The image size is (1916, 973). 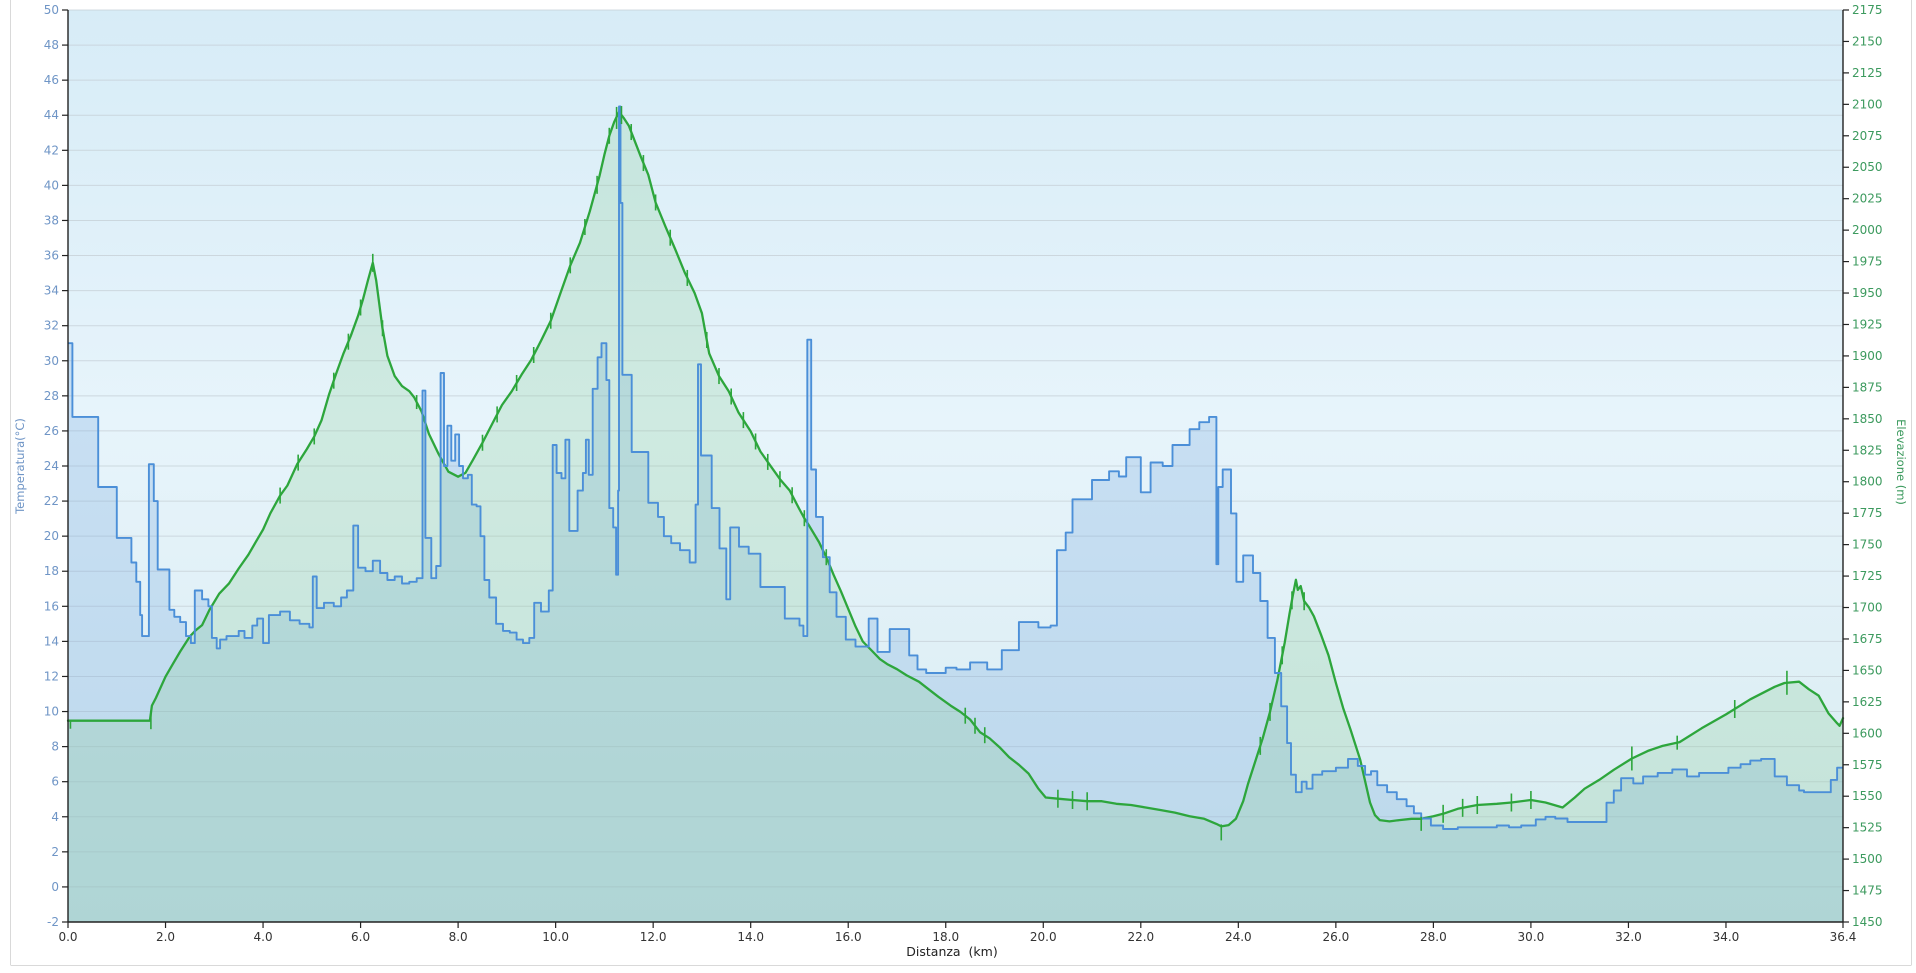 What do you see at coordinates (55, 817) in the screenshot?
I see `left-tick-label: 4` at bounding box center [55, 817].